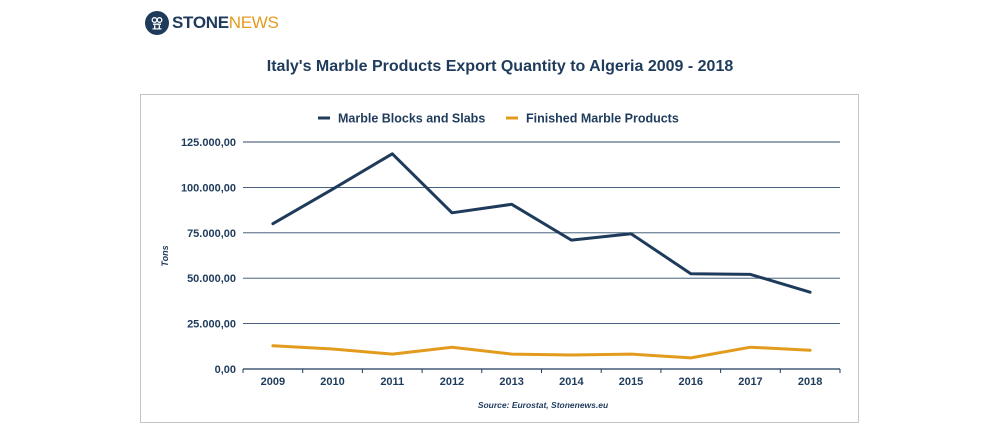 This screenshot has height=431, width=1000. What do you see at coordinates (541, 352) in the screenshot?
I see `series-line-finished-marble-products` at bounding box center [541, 352].